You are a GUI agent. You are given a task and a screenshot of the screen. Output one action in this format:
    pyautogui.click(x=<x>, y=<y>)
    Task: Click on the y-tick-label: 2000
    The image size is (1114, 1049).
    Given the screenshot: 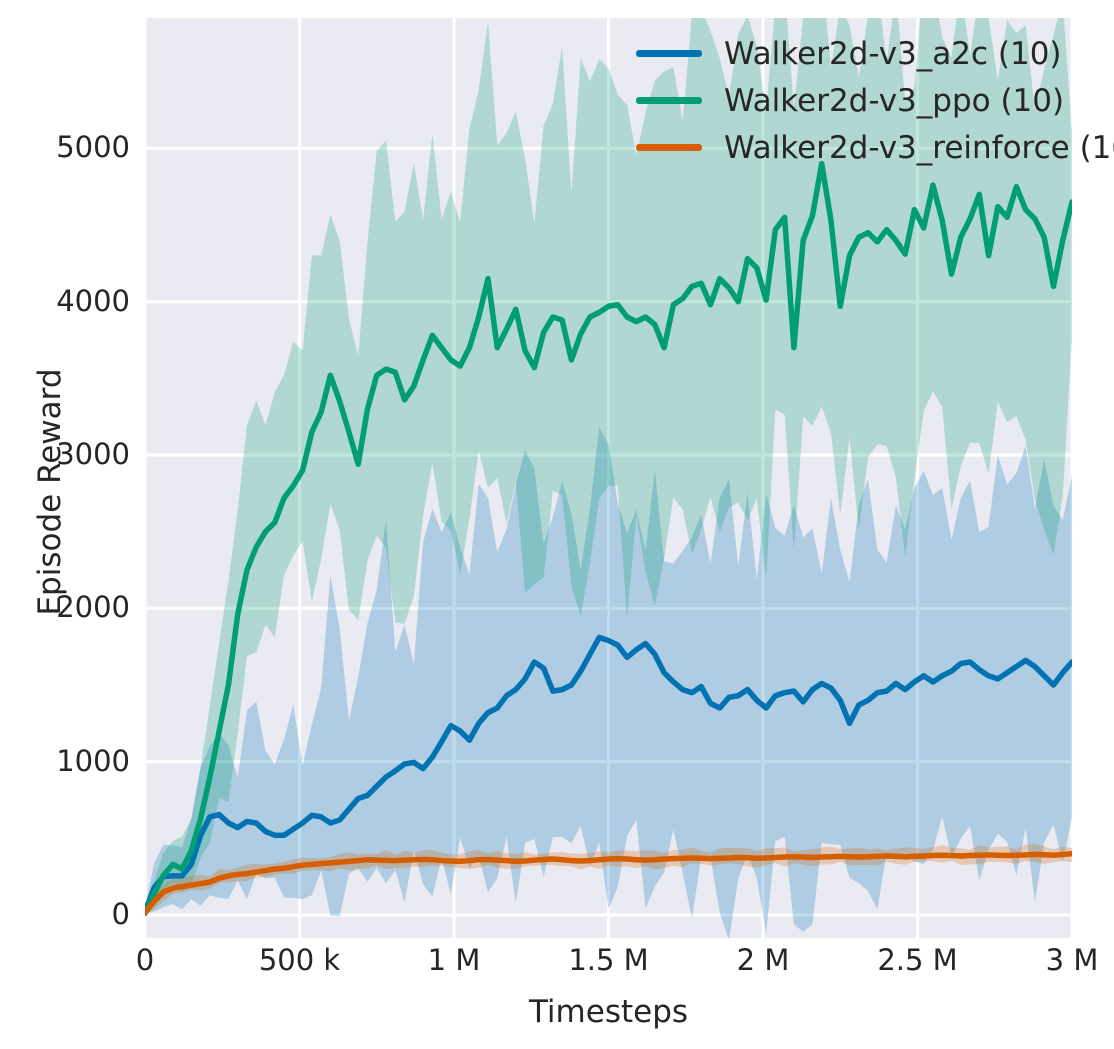 What is the action you would take?
    pyautogui.click(x=93, y=607)
    